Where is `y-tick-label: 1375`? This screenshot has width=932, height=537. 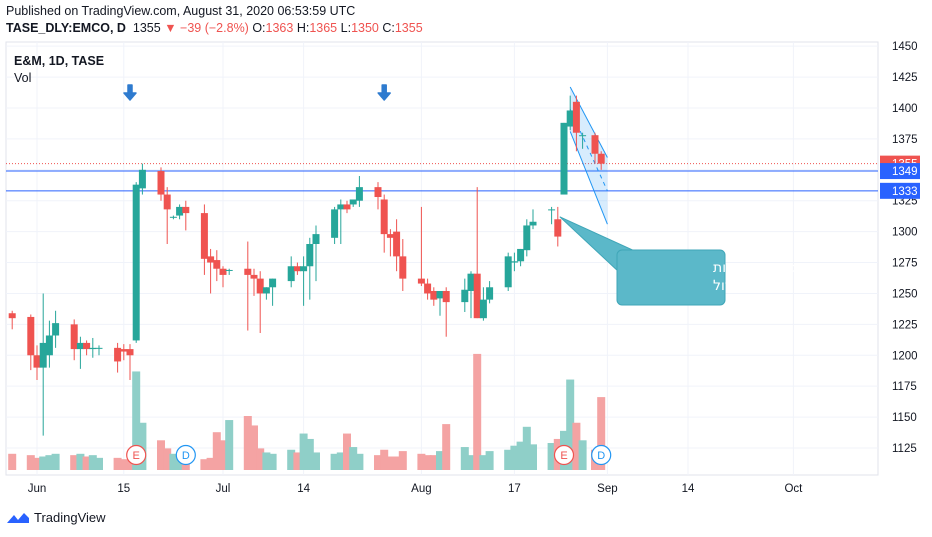 y-tick-label: 1375 is located at coordinates (905, 140).